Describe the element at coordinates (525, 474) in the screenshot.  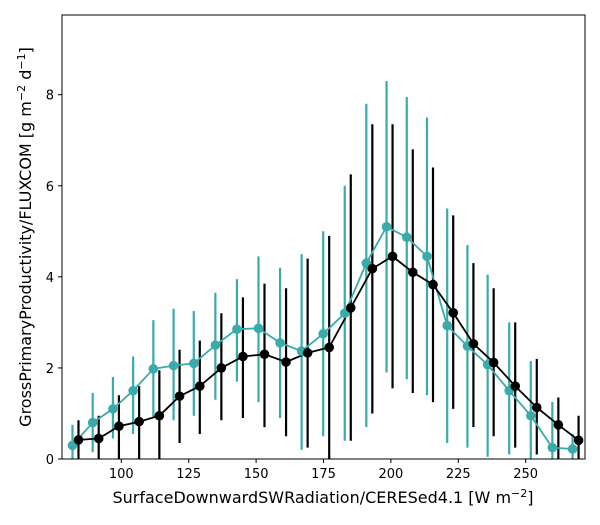
I see `x-tick-label: 250` at that location.